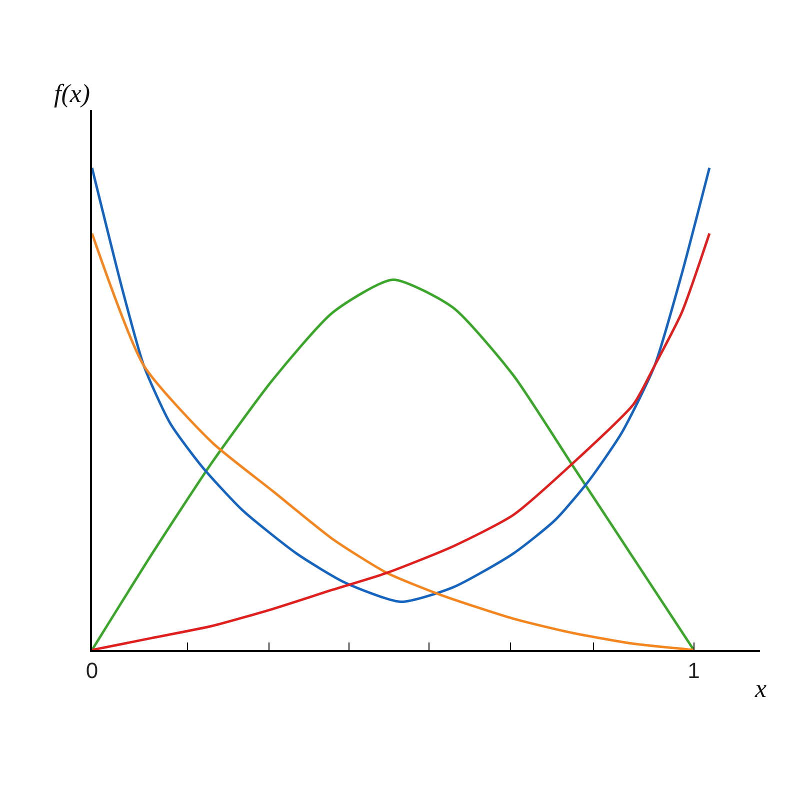 The image size is (800, 800). Describe the element at coordinates (72, 93) in the screenshot. I see `y-axis-title: f(x)` at that location.